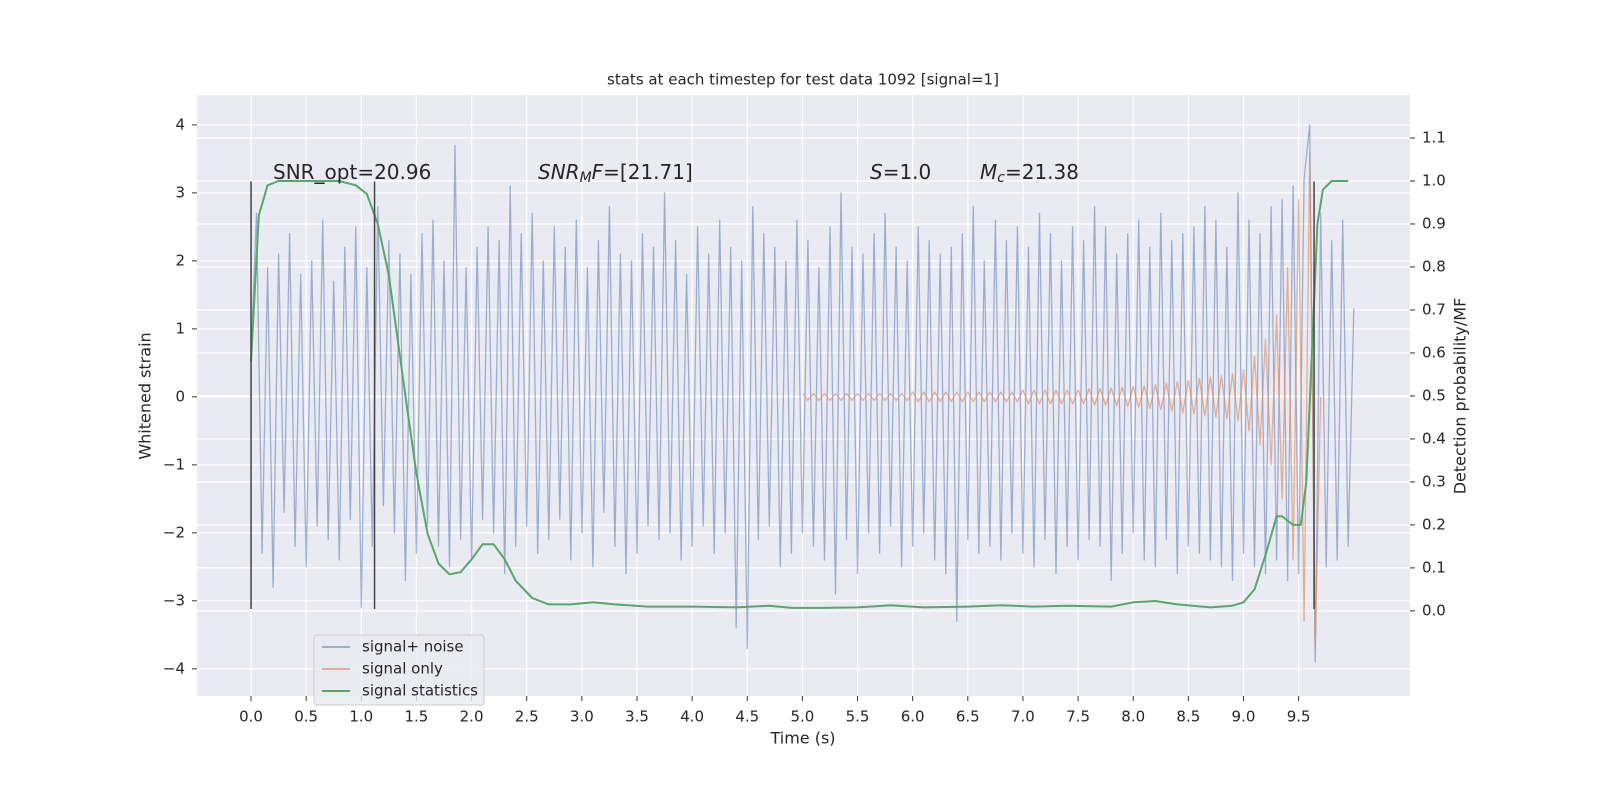  What do you see at coordinates (637, 717) in the screenshot?
I see `x-tick-label: 3.5` at bounding box center [637, 717].